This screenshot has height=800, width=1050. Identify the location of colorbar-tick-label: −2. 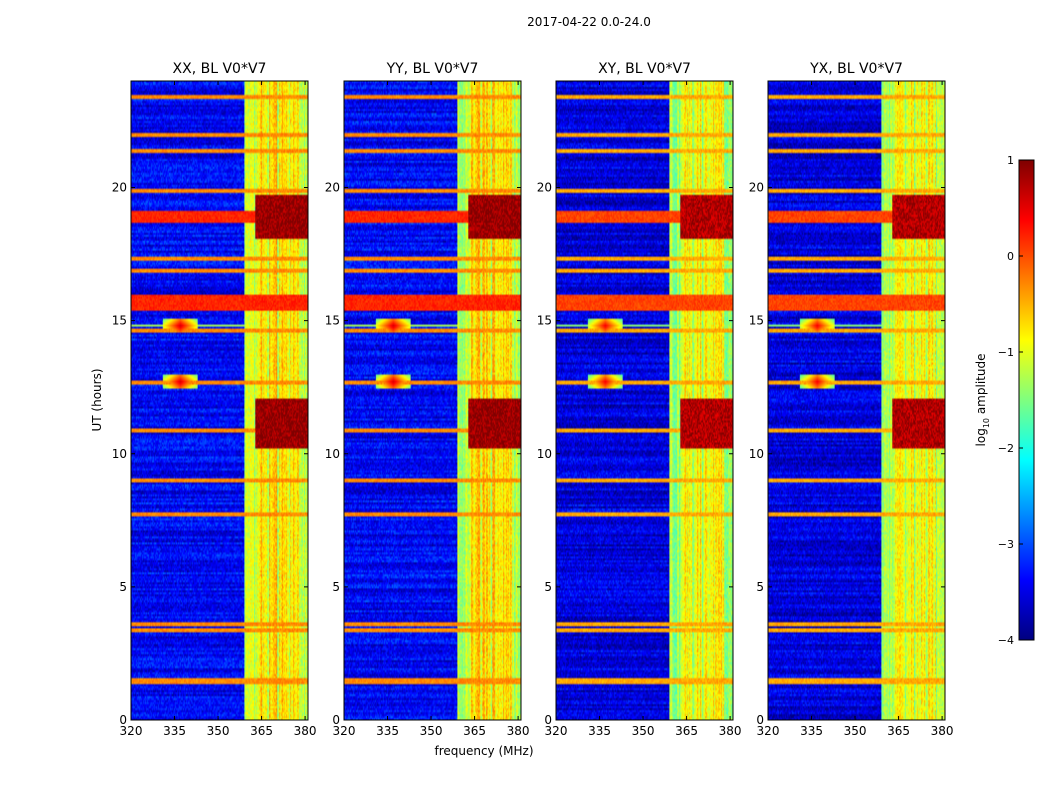
(1006, 448).